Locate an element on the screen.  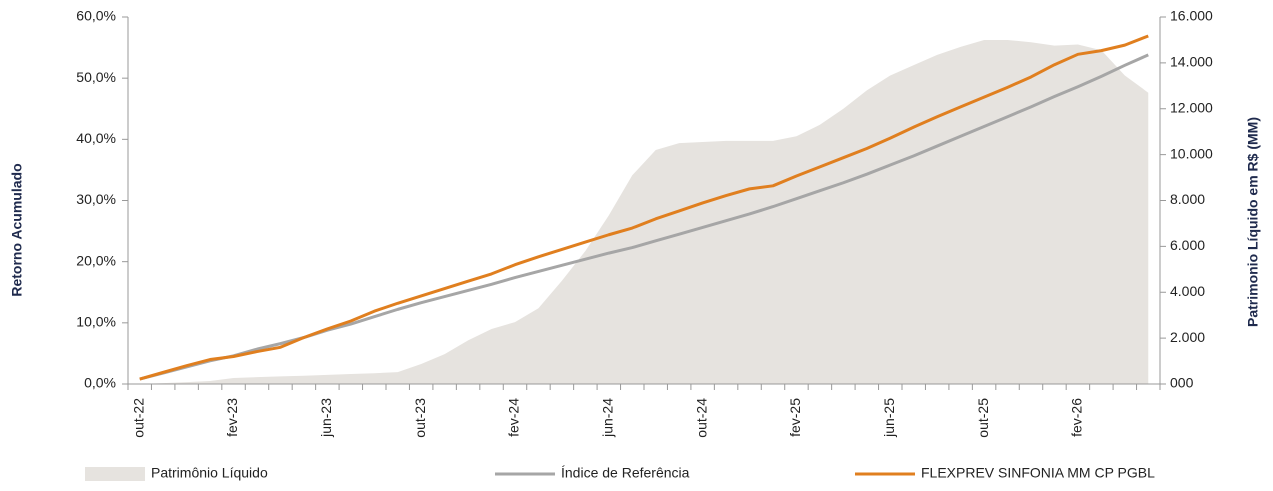
y-tick-label: 30,0% is located at coordinates (96, 199).